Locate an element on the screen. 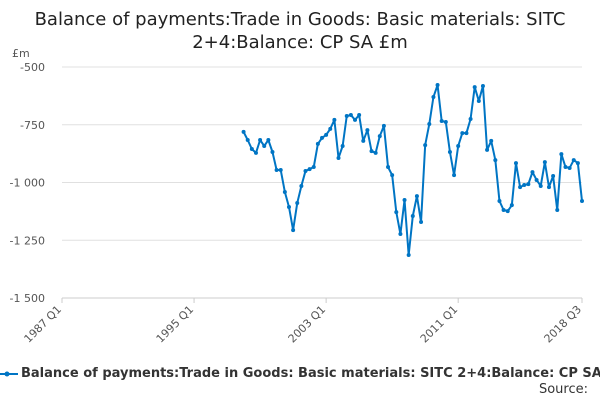 This screenshot has height=400, width=600. x-tick-label: 1987 Q1 is located at coordinates (43, 324).